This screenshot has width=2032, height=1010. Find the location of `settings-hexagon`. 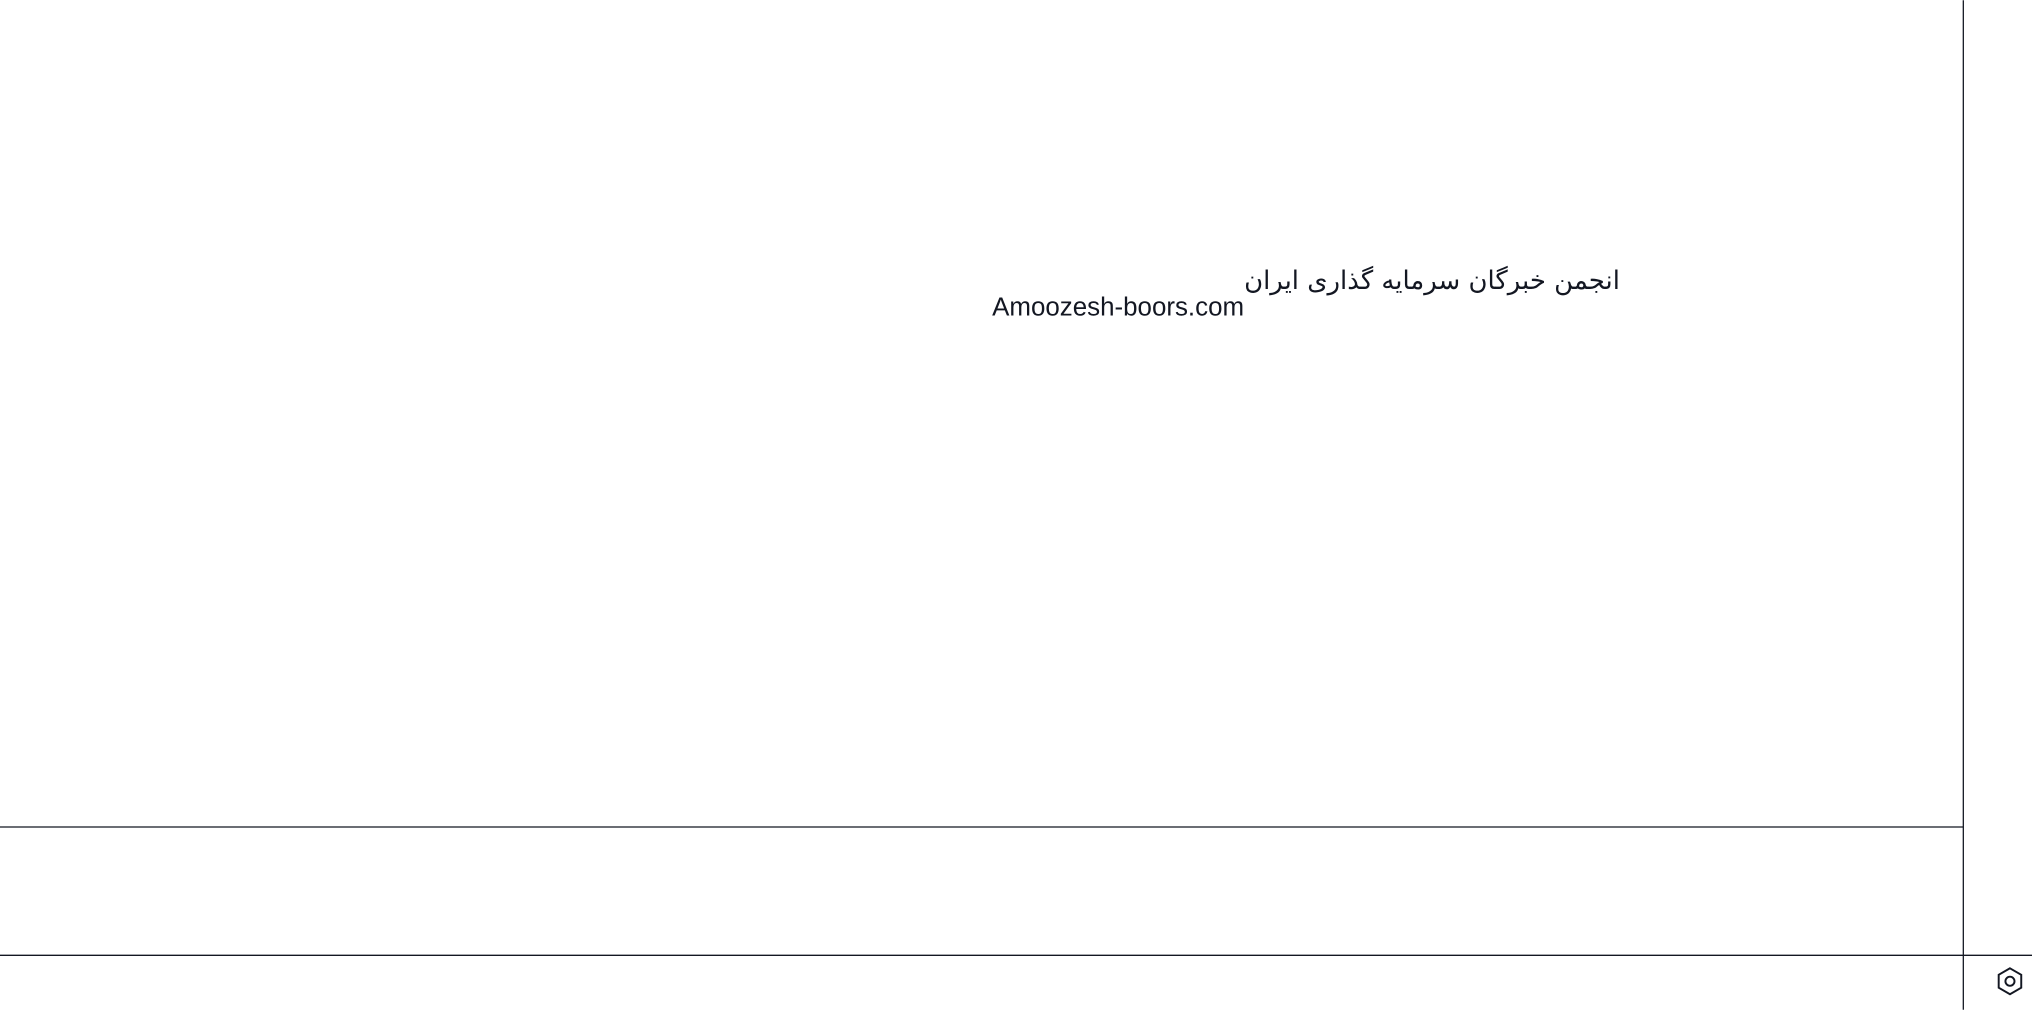

settings-hexagon is located at coordinates (2010, 981).